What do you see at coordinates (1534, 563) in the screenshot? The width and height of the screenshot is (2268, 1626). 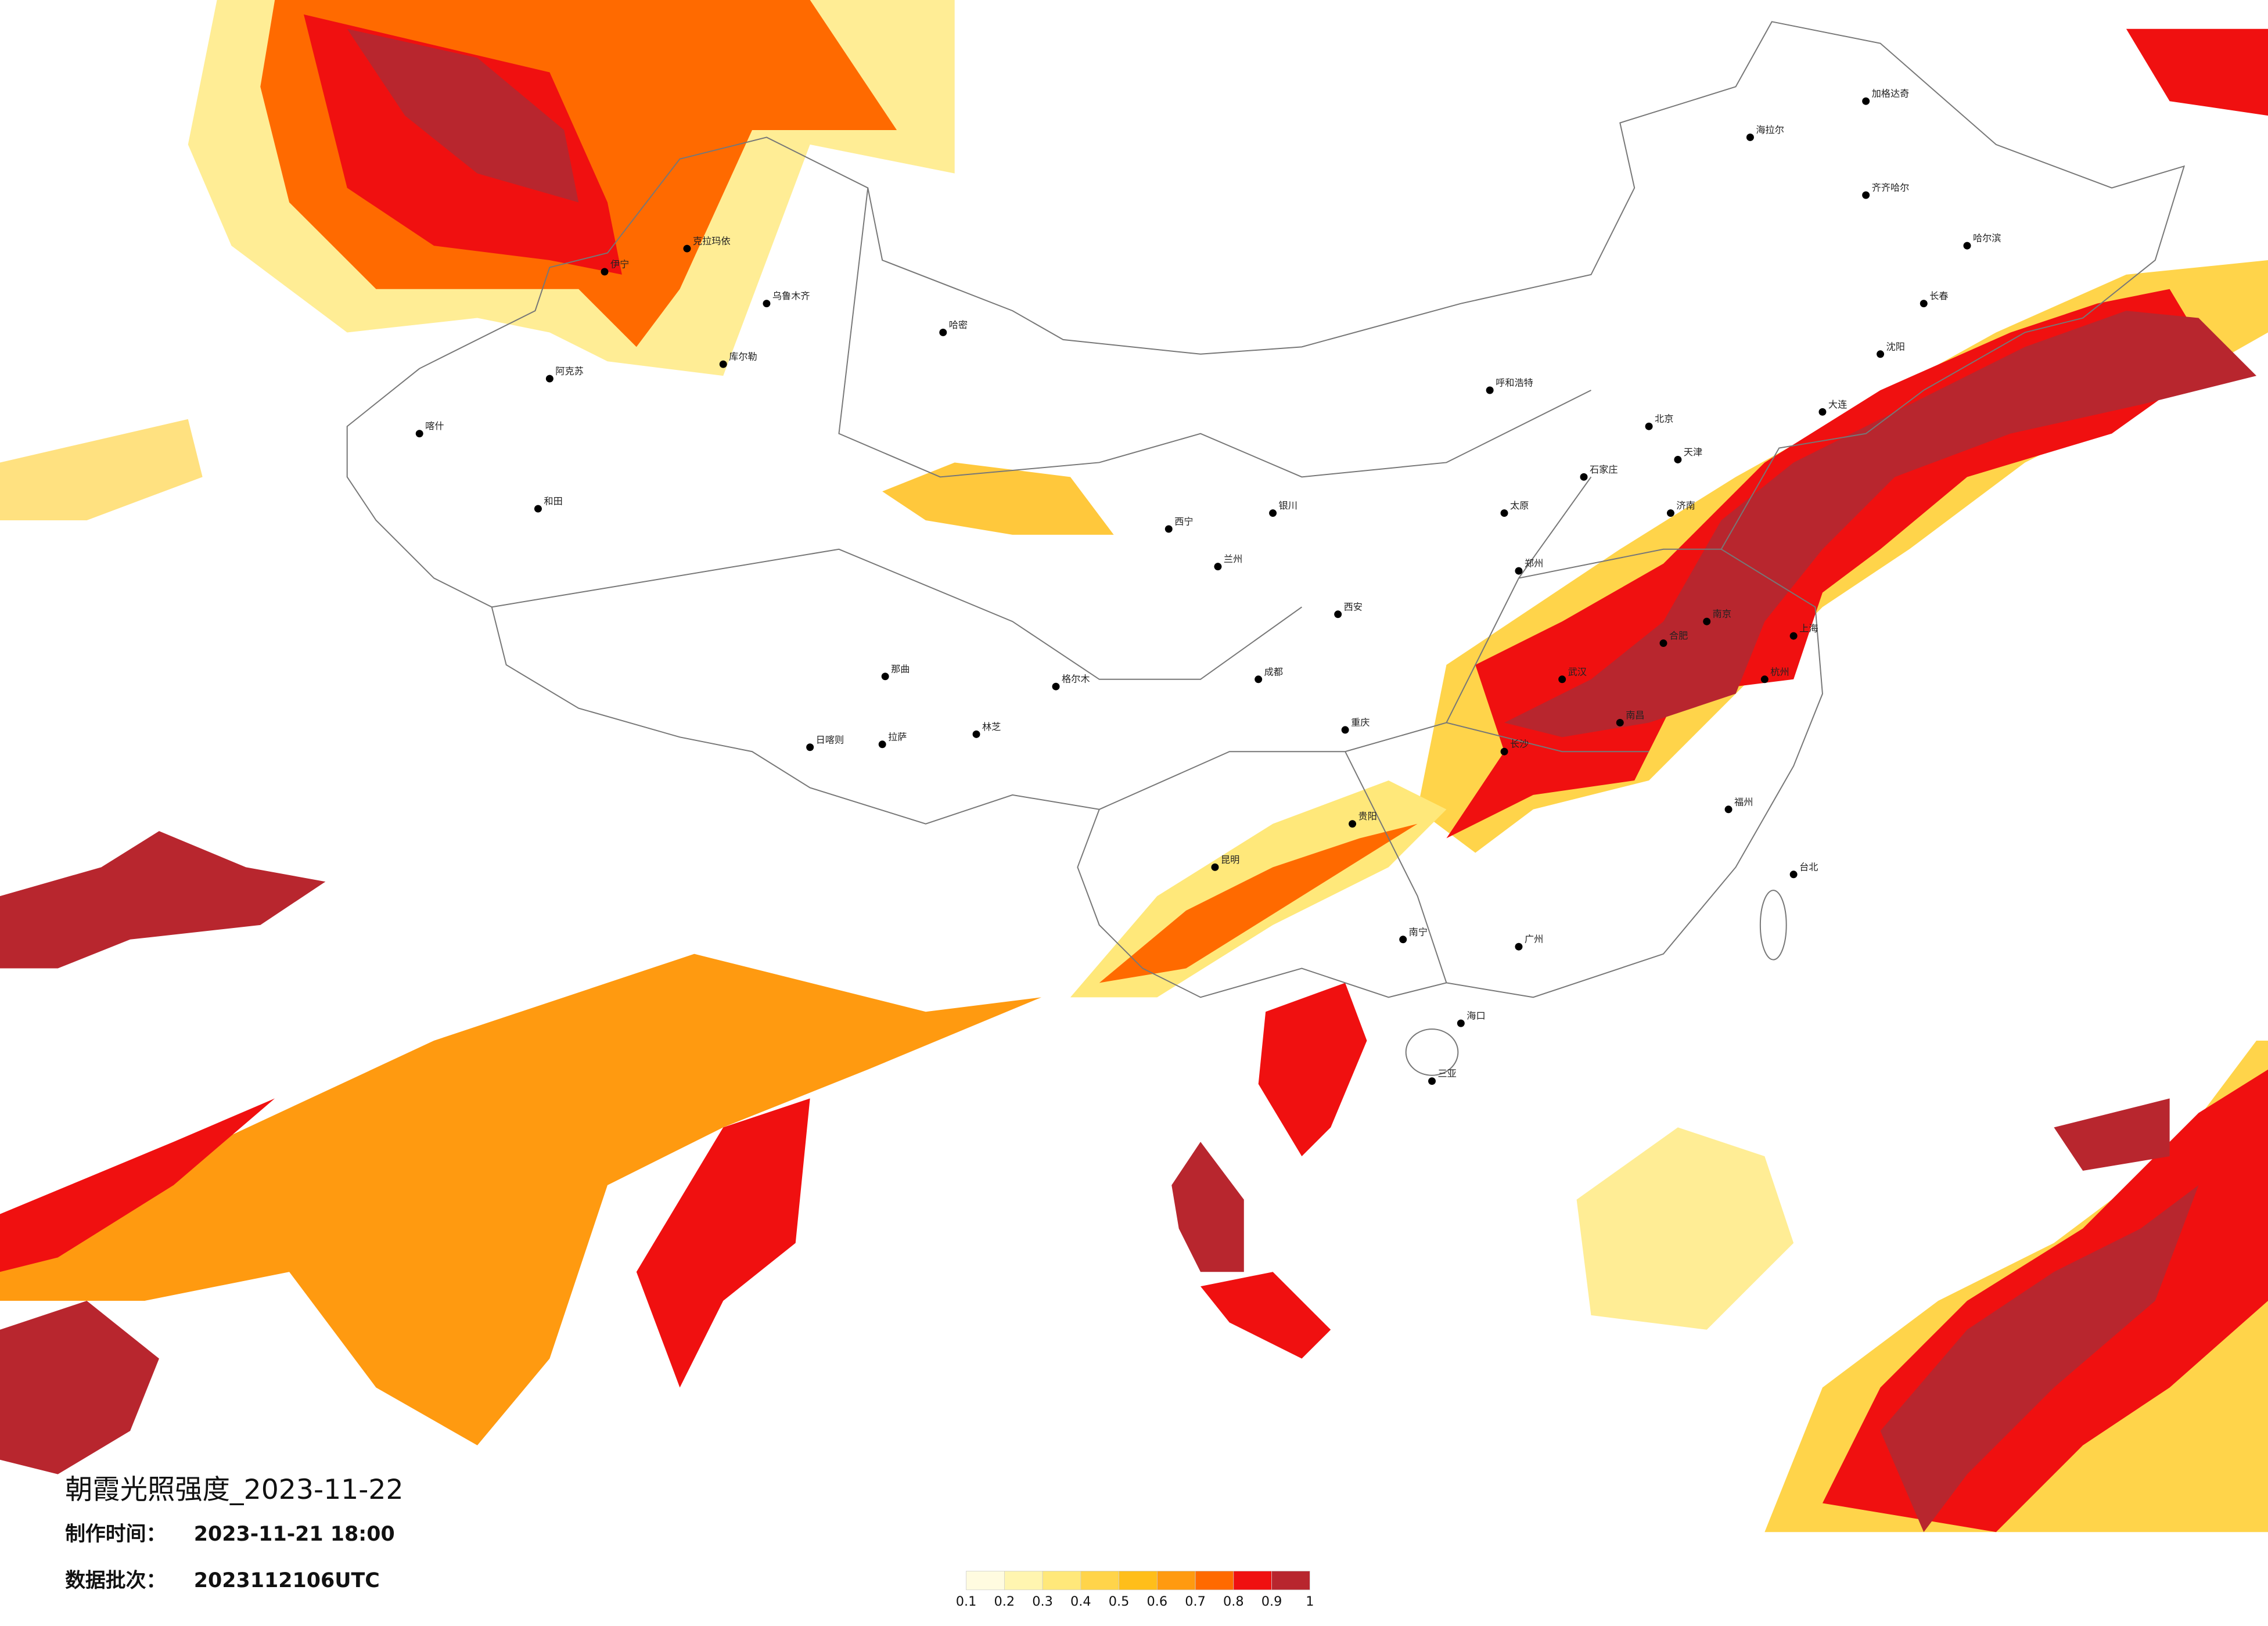 I see `city-label: 郑州` at bounding box center [1534, 563].